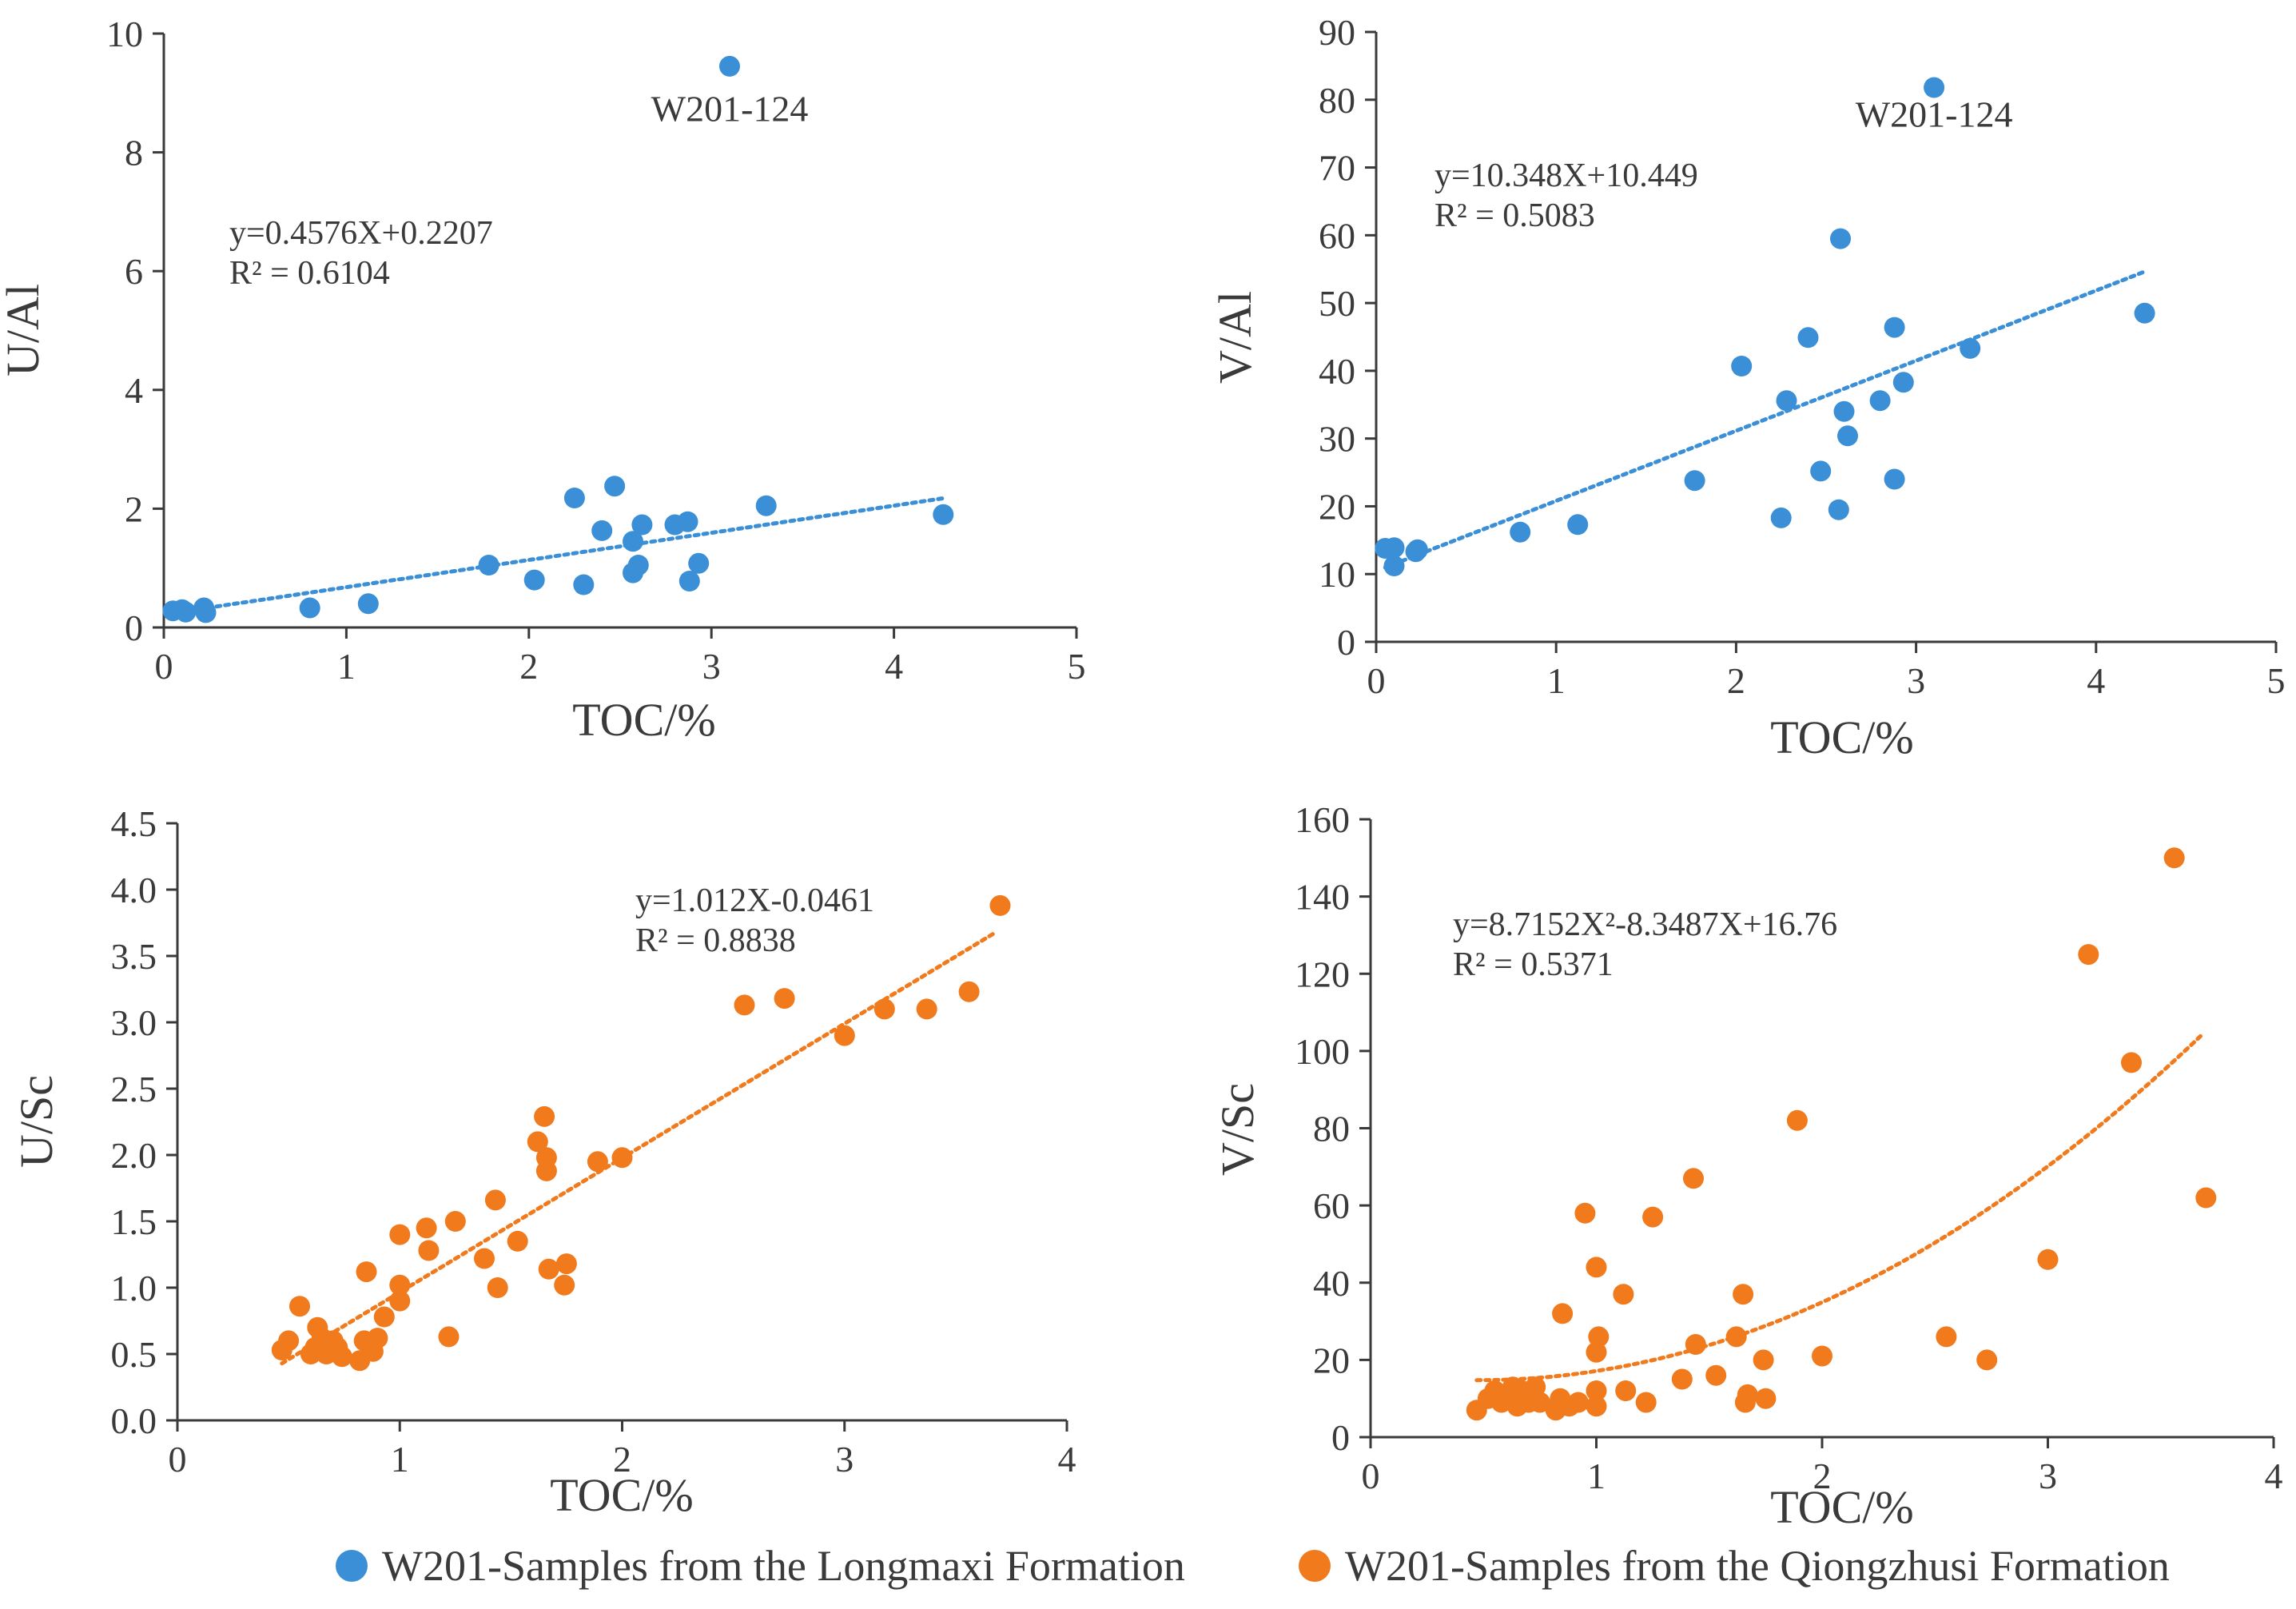 The height and width of the screenshot is (1609, 2296). Describe the element at coordinates (134, 508) in the screenshot. I see `y-tick-label: 2` at that location.